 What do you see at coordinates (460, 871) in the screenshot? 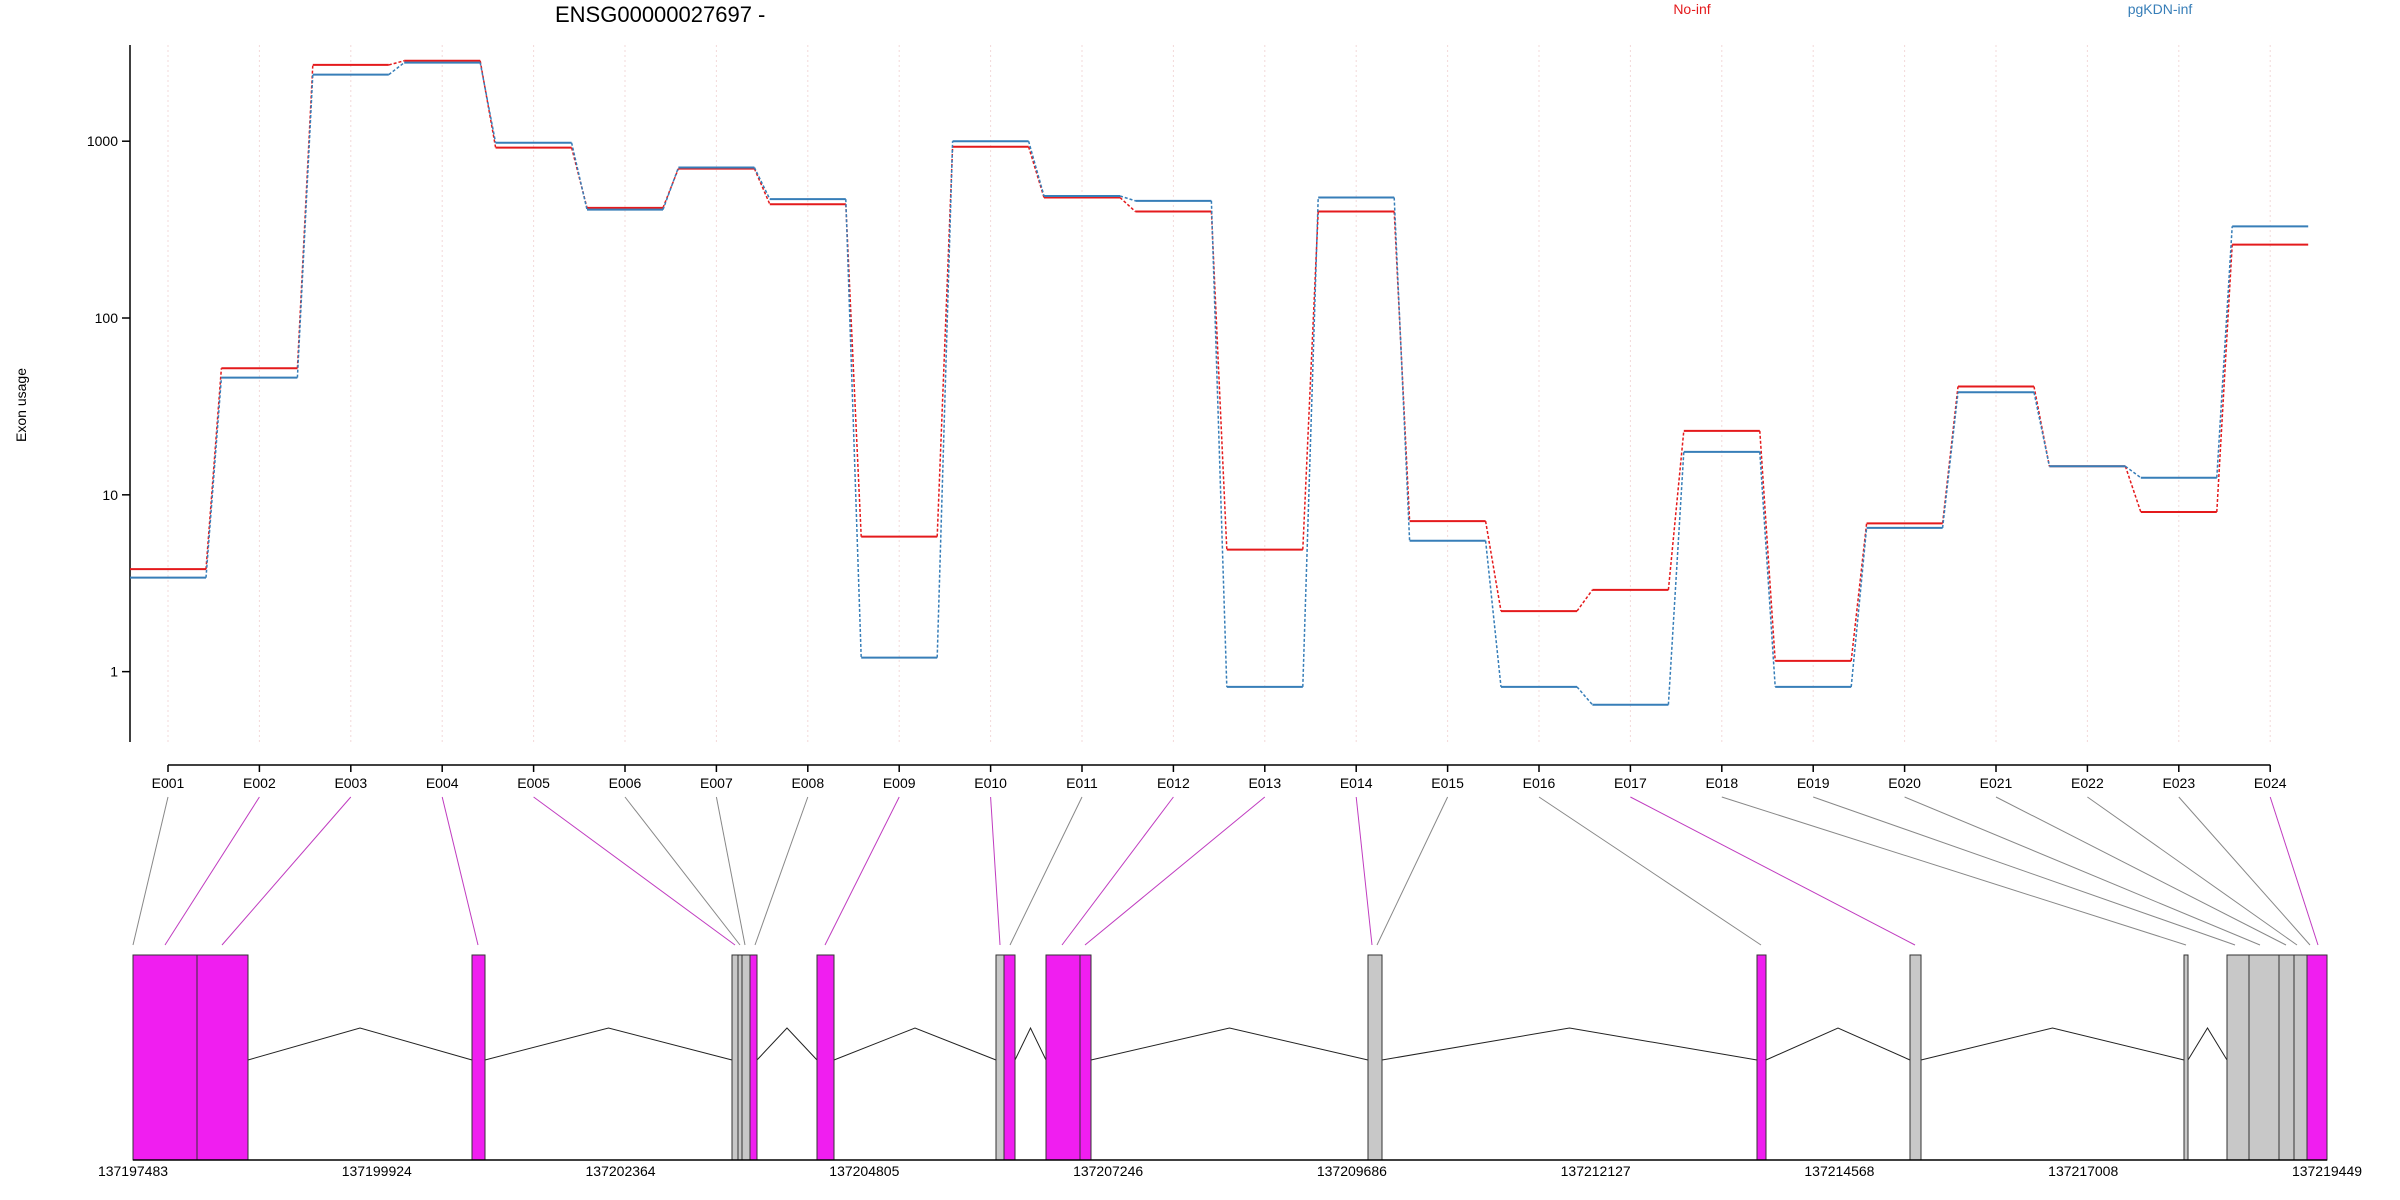
I see `exon-link-E004` at bounding box center [460, 871].